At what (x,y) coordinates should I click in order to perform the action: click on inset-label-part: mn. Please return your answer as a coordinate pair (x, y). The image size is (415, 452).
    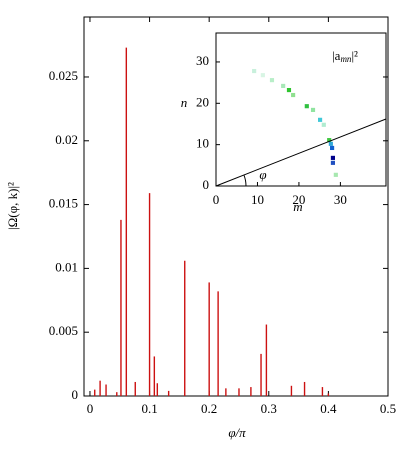
    Looking at the image, I should click on (345, 59).